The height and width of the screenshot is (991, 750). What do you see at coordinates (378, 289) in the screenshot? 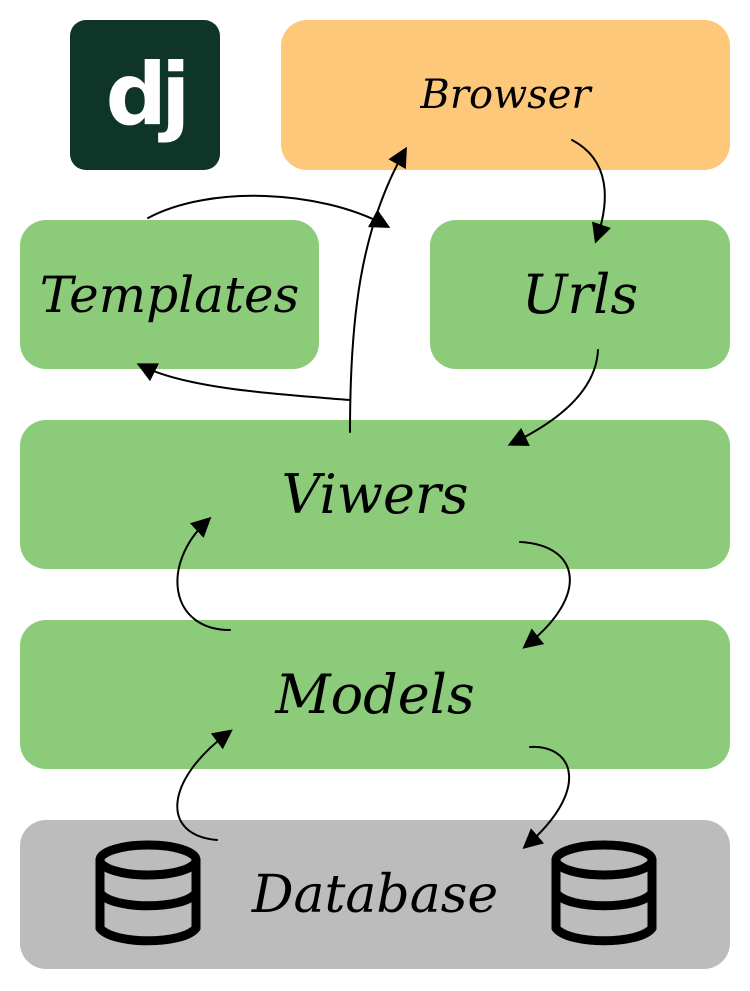
I see `arrow-viewers-to-browser` at bounding box center [378, 289].